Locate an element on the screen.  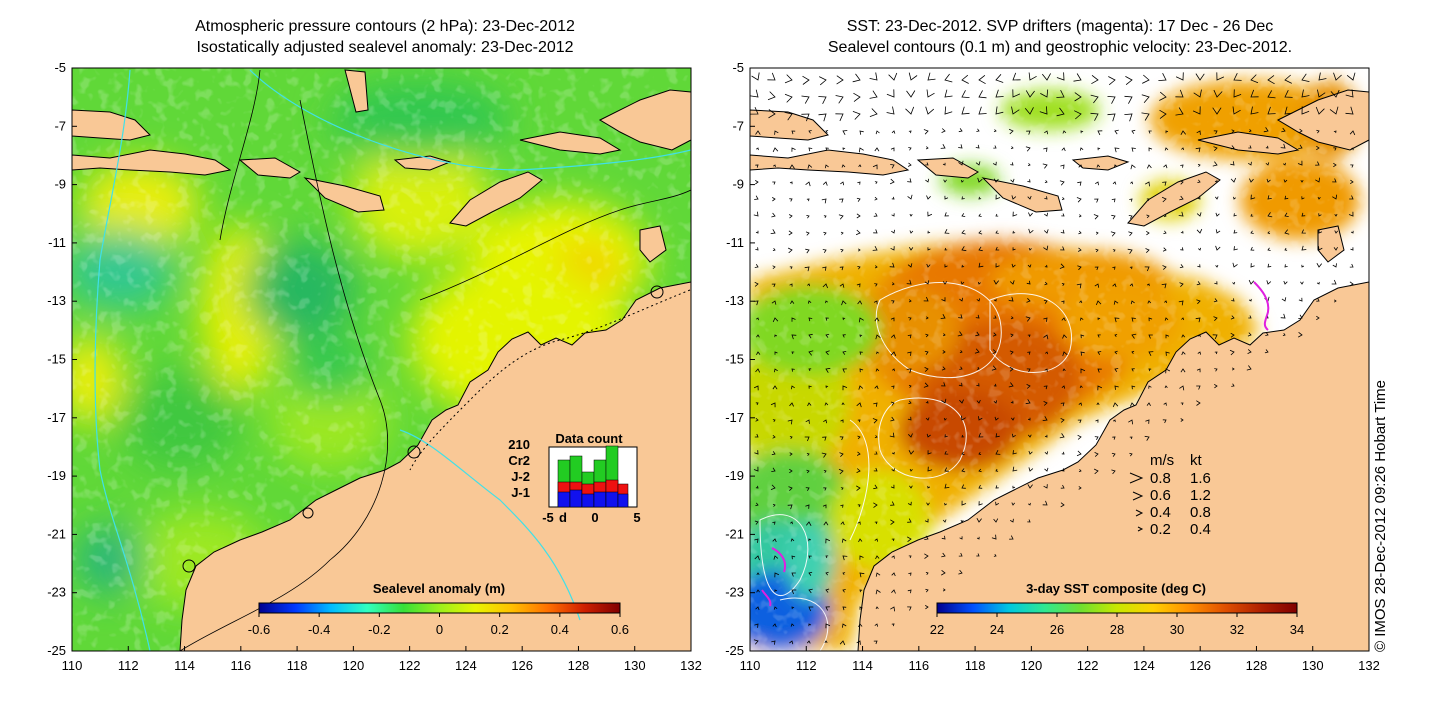
sst-colorbar-label: 3-day SST composite (deg C) is located at coordinates (1116, 588).